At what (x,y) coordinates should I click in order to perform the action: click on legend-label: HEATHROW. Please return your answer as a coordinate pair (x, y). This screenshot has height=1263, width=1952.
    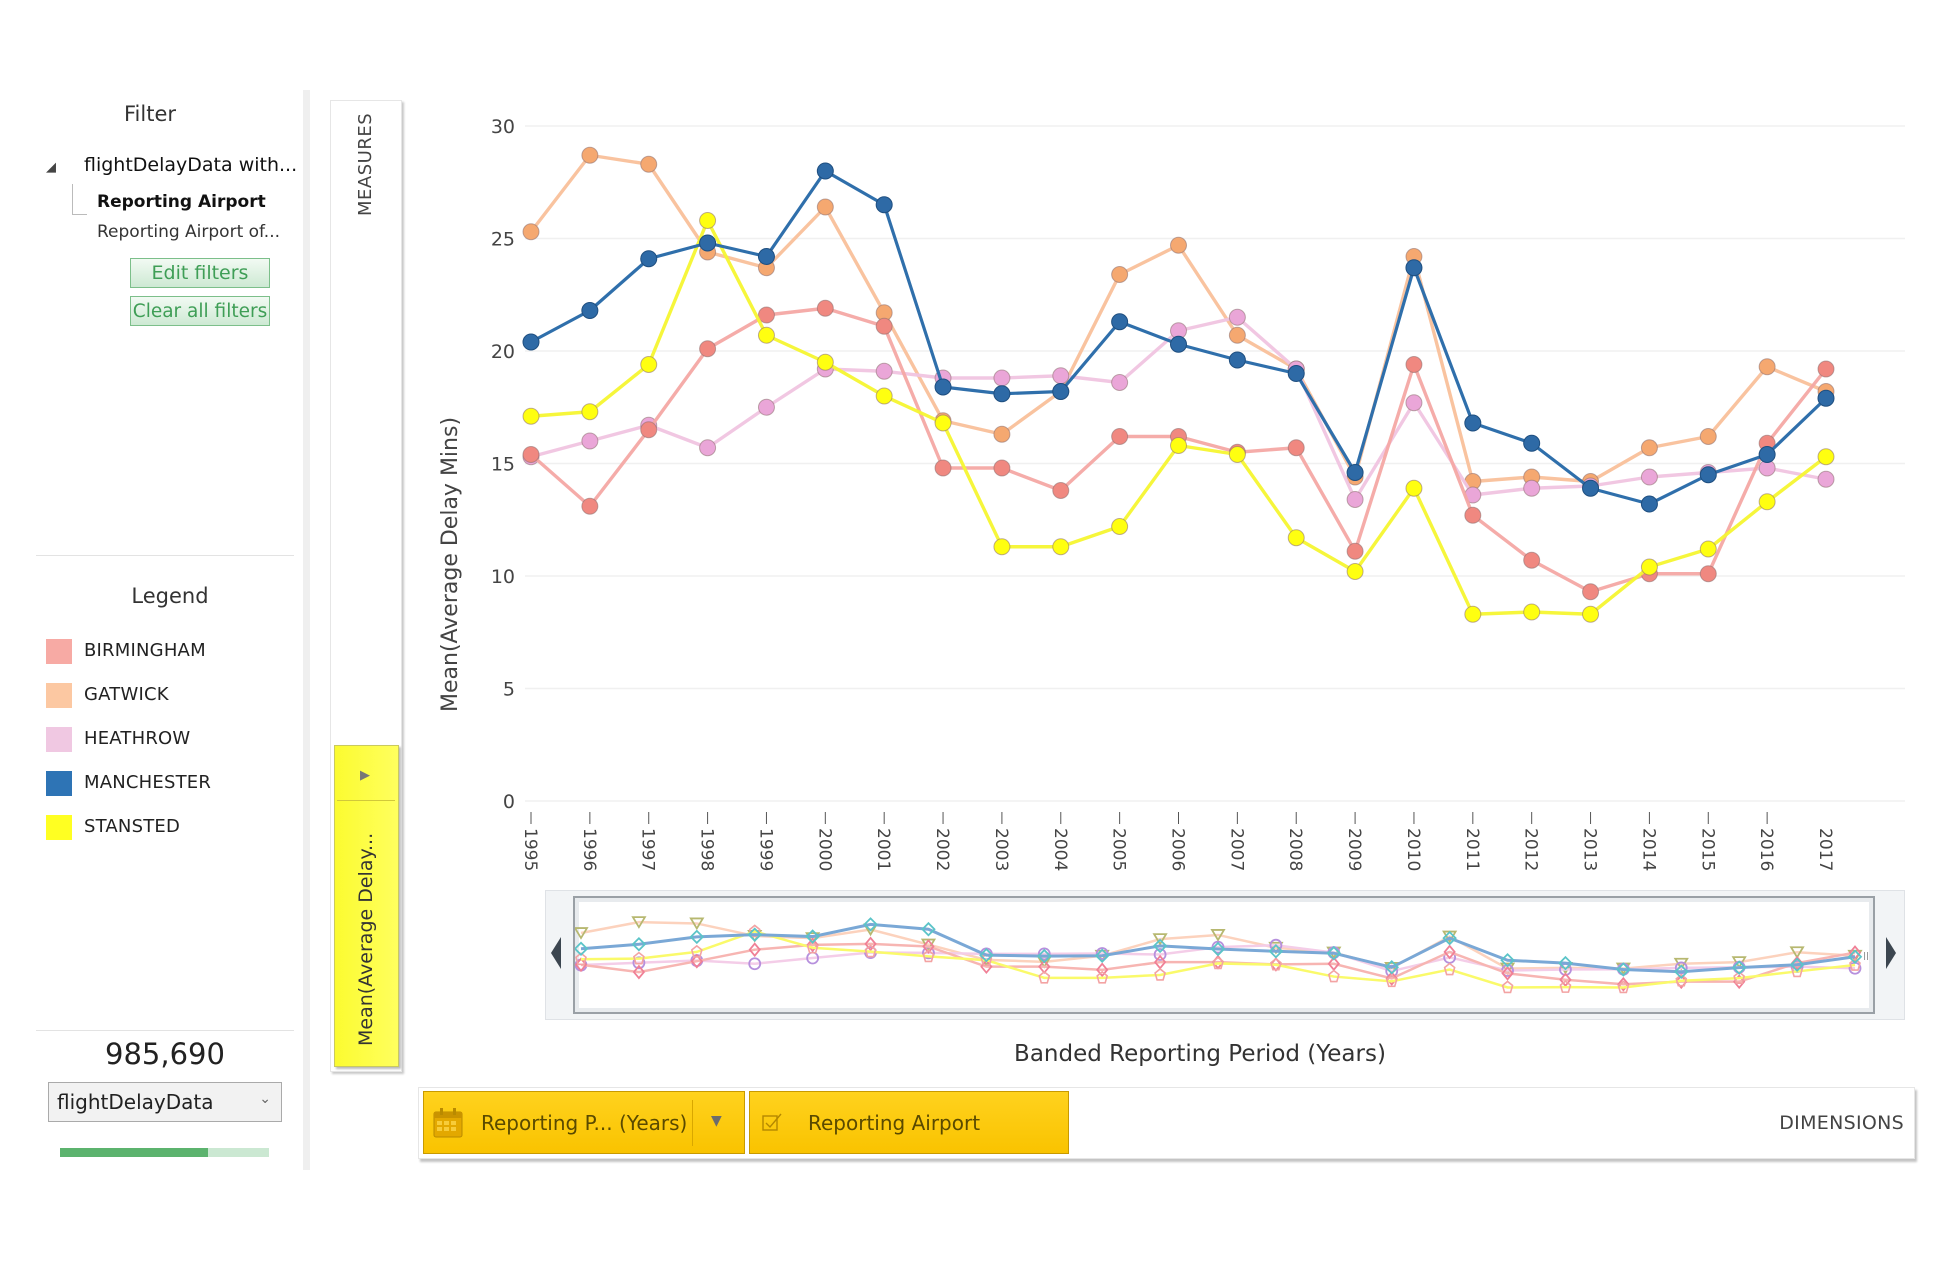
    Looking at the image, I should click on (137, 738).